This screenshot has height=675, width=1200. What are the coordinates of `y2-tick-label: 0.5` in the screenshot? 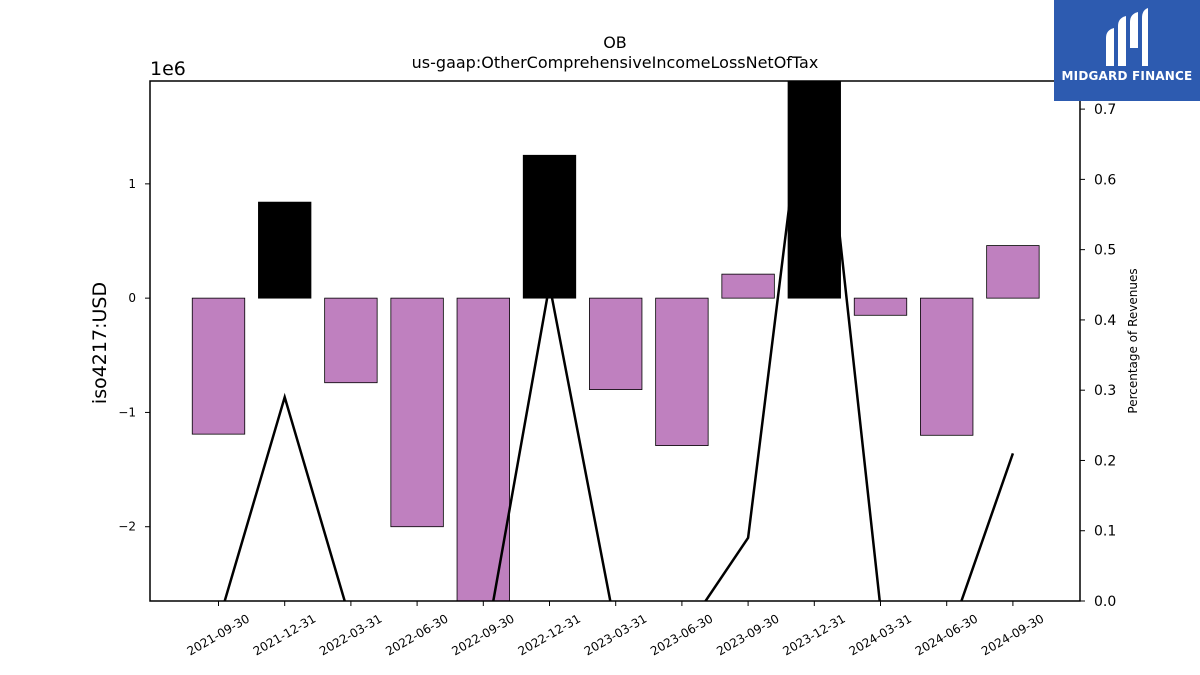 It's located at (1105, 251).